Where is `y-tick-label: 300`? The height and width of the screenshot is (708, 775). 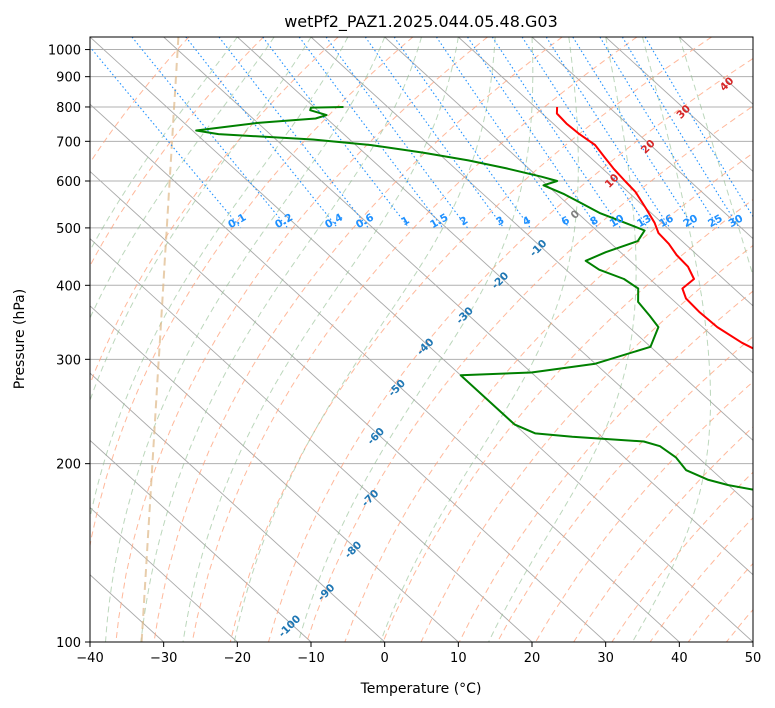 y-tick-label: 300 is located at coordinates (68, 360).